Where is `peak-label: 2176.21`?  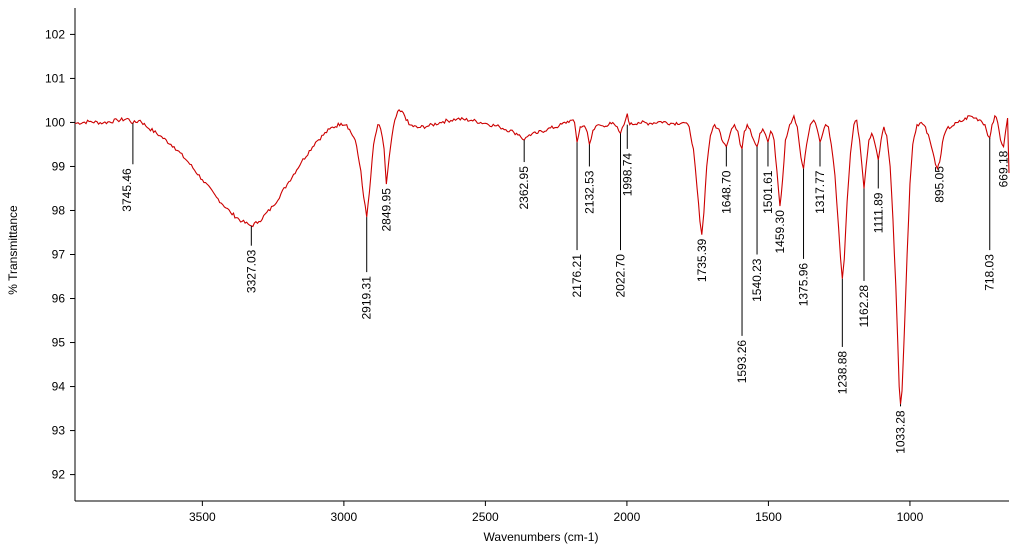 peak-label: 2176.21 is located at coordinates (577, 276).